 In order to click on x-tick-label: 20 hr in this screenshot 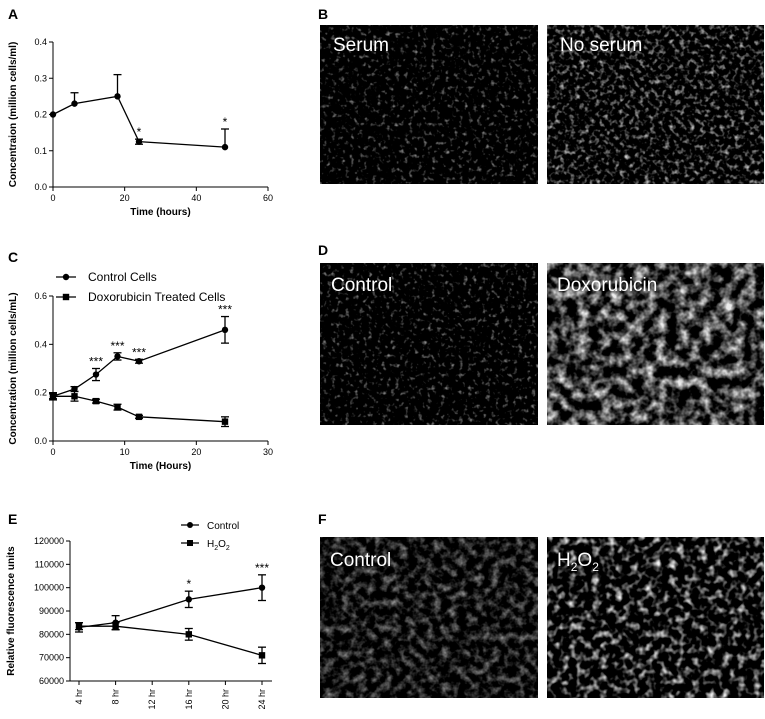, I will do `click(225, 699)`.